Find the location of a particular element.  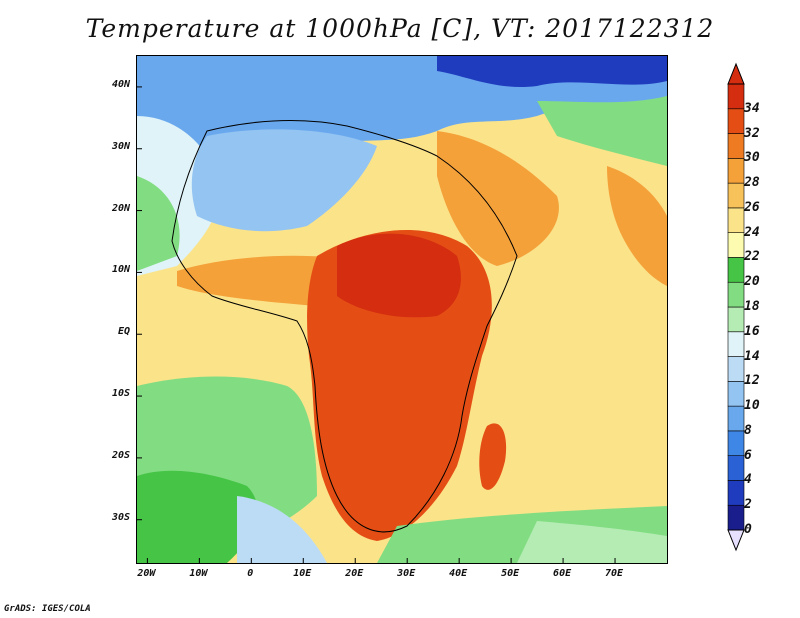

lat-tick-label: EQ is located at coordinates (123, 332).